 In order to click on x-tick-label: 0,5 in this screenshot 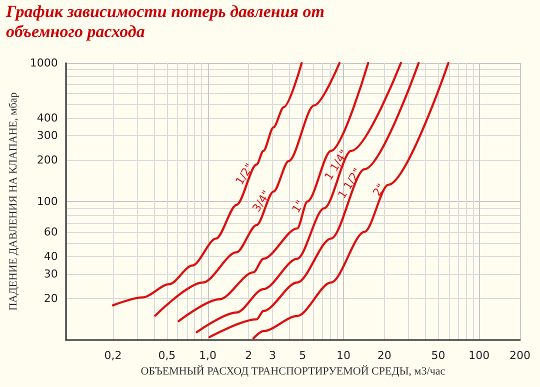, I will do `click(167, 355)`.